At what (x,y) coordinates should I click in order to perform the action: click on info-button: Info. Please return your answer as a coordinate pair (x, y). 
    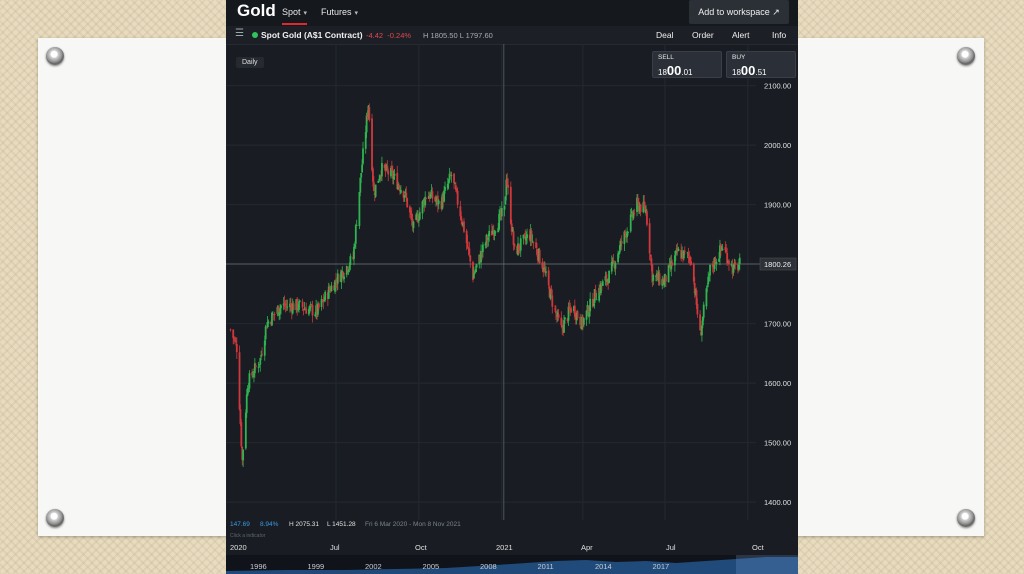
    Looking at the image, I should click on (779, 35).